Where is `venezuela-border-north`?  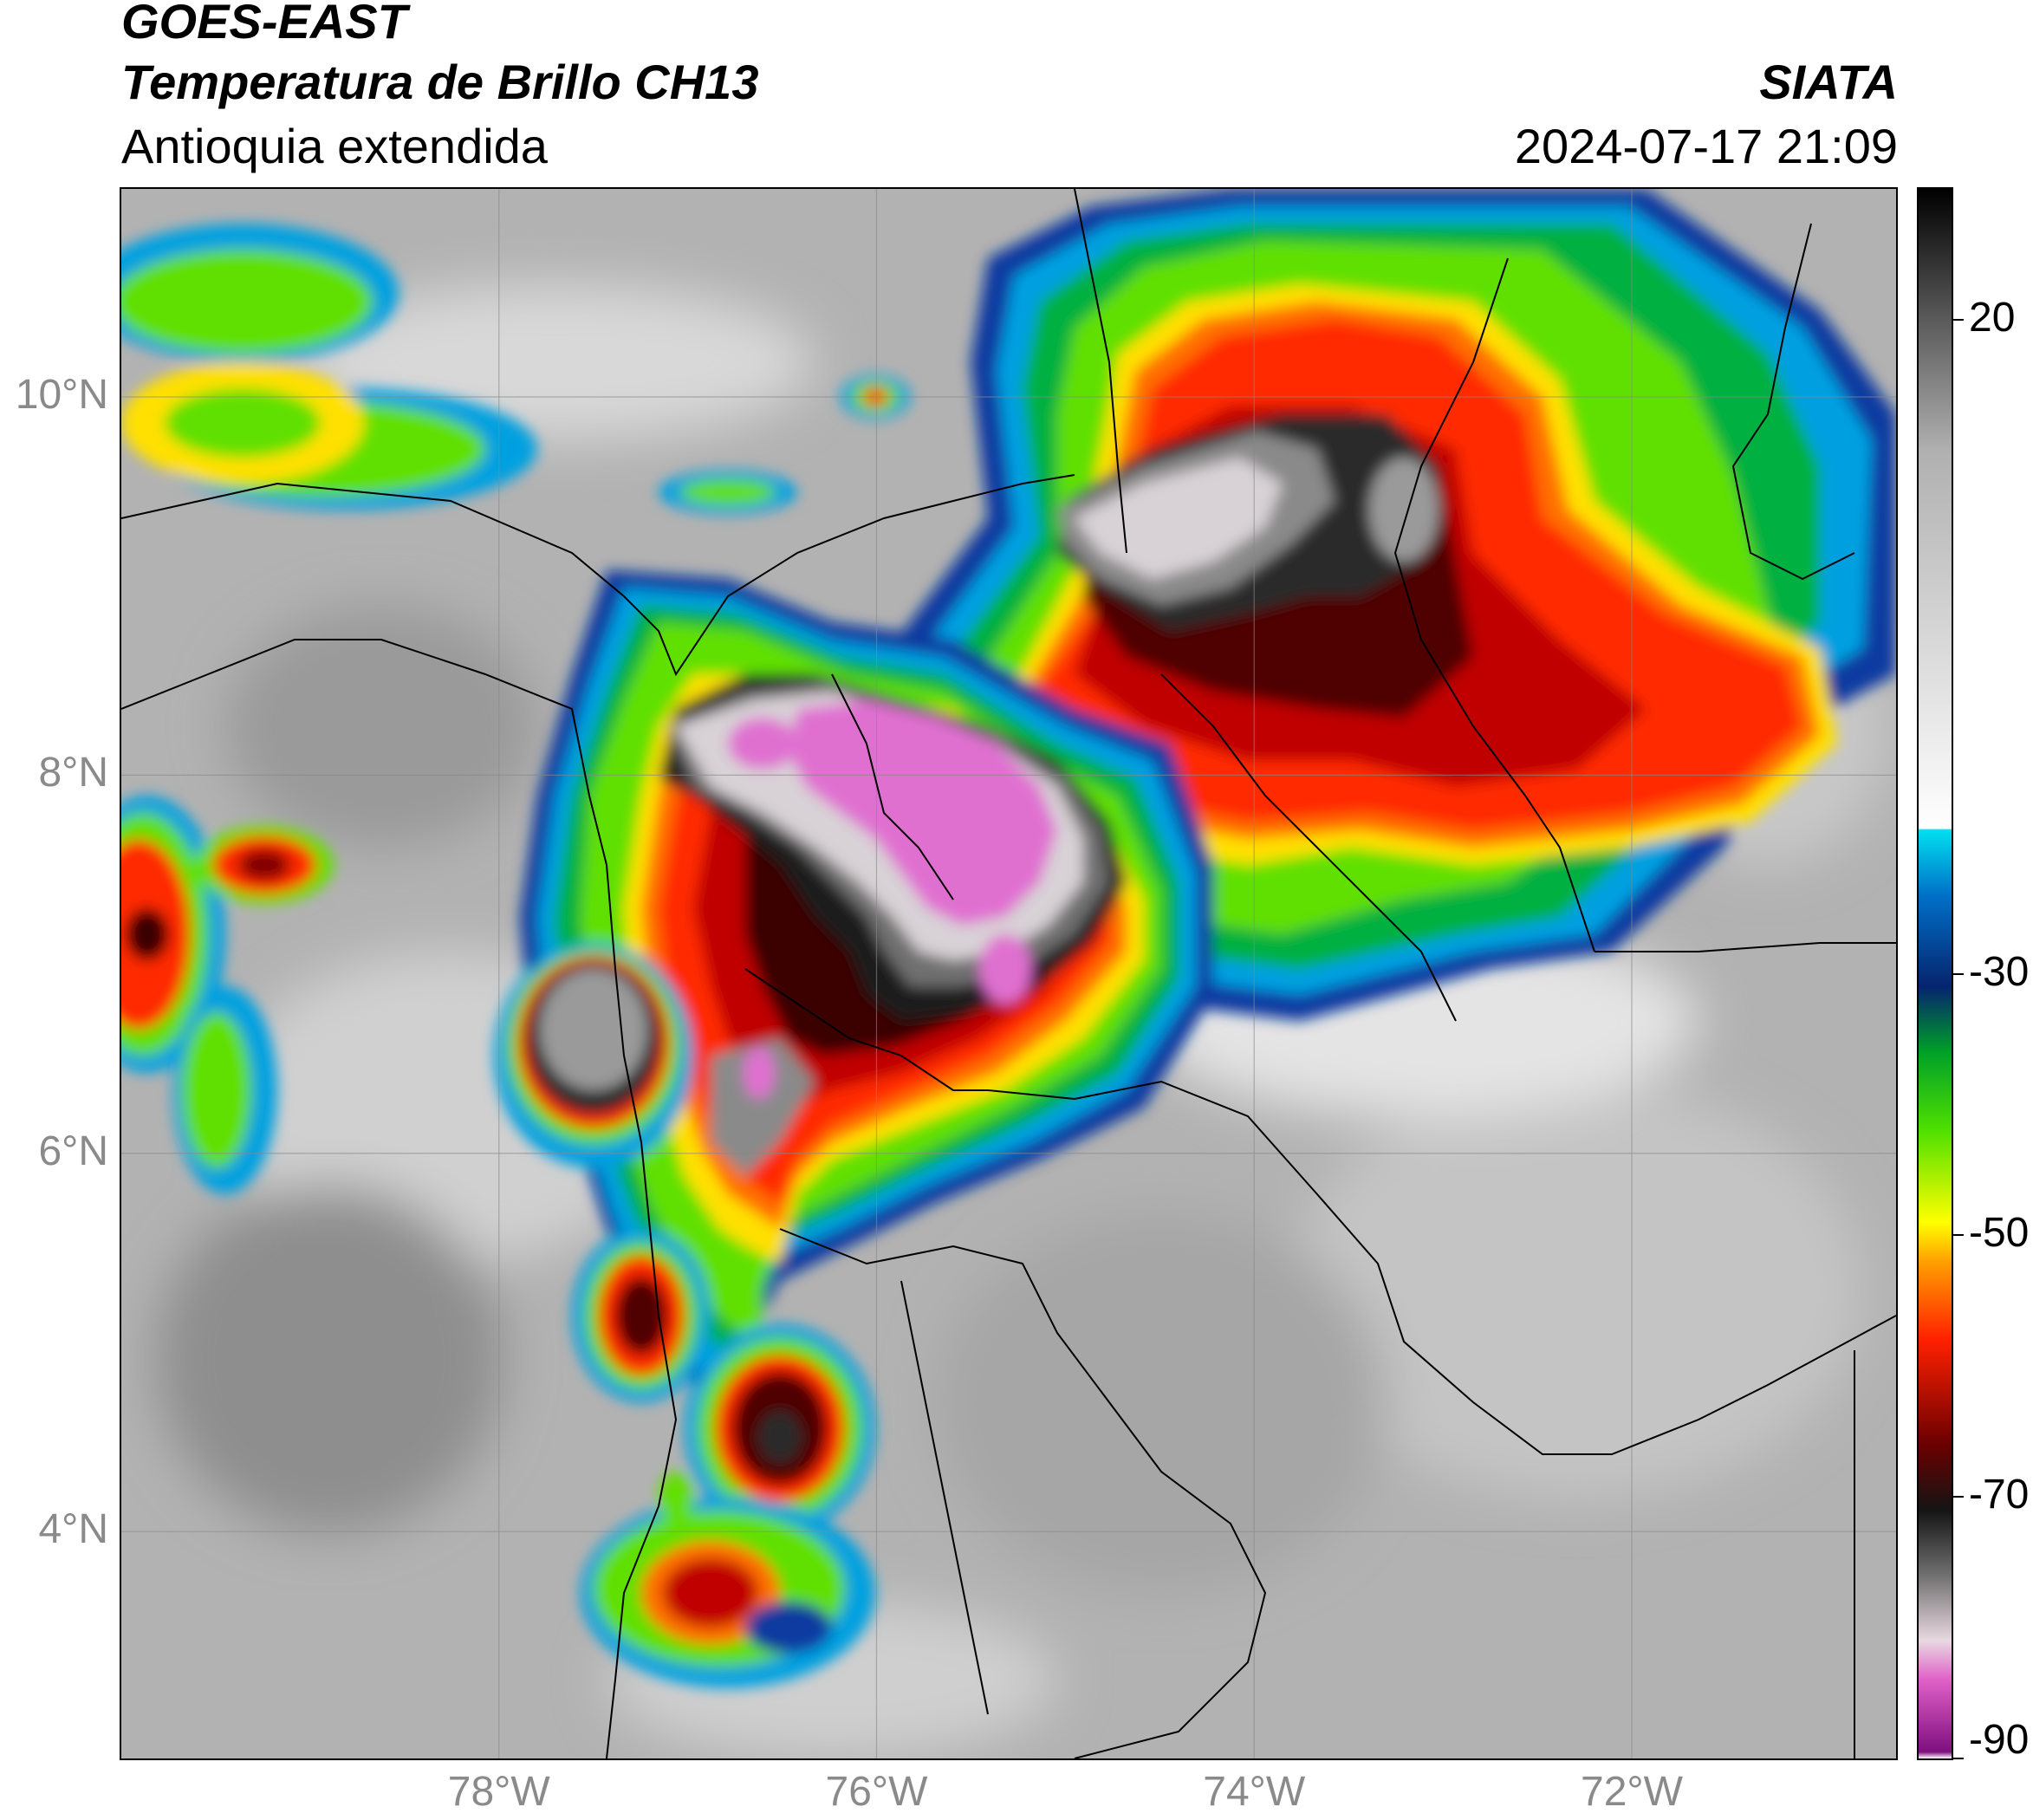
venezuela-border-north is located at coordinates (1100, 371).